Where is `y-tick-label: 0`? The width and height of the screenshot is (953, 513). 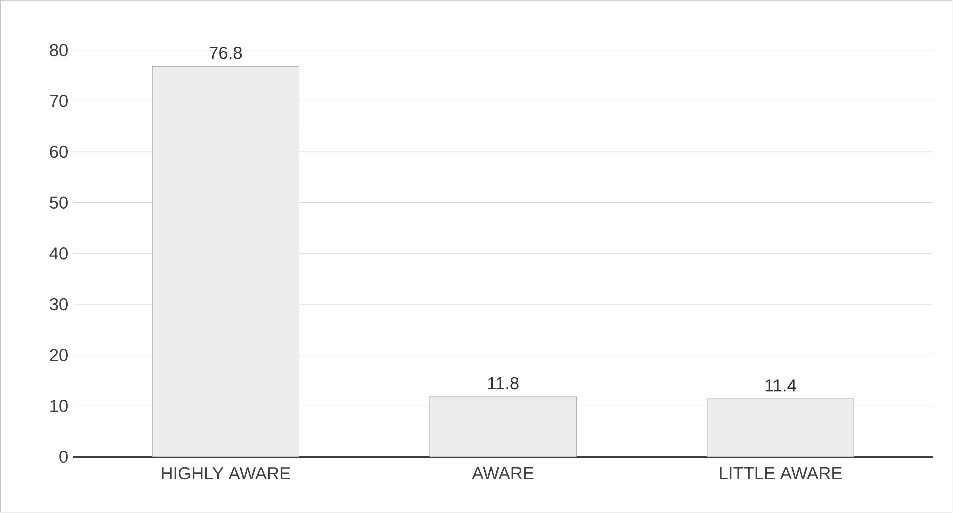 y-tick-label: 0 is located at coordinates (64, 457).